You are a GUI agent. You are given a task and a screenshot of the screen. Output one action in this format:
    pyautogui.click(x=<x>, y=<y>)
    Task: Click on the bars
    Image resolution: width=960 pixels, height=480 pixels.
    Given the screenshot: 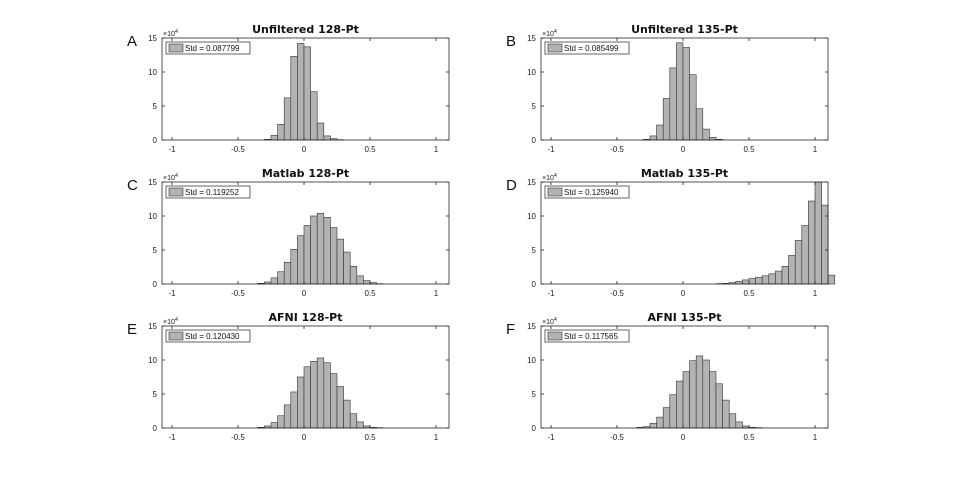 What is the action you would take?
    pyautogui.click(x=304, y=92)
    